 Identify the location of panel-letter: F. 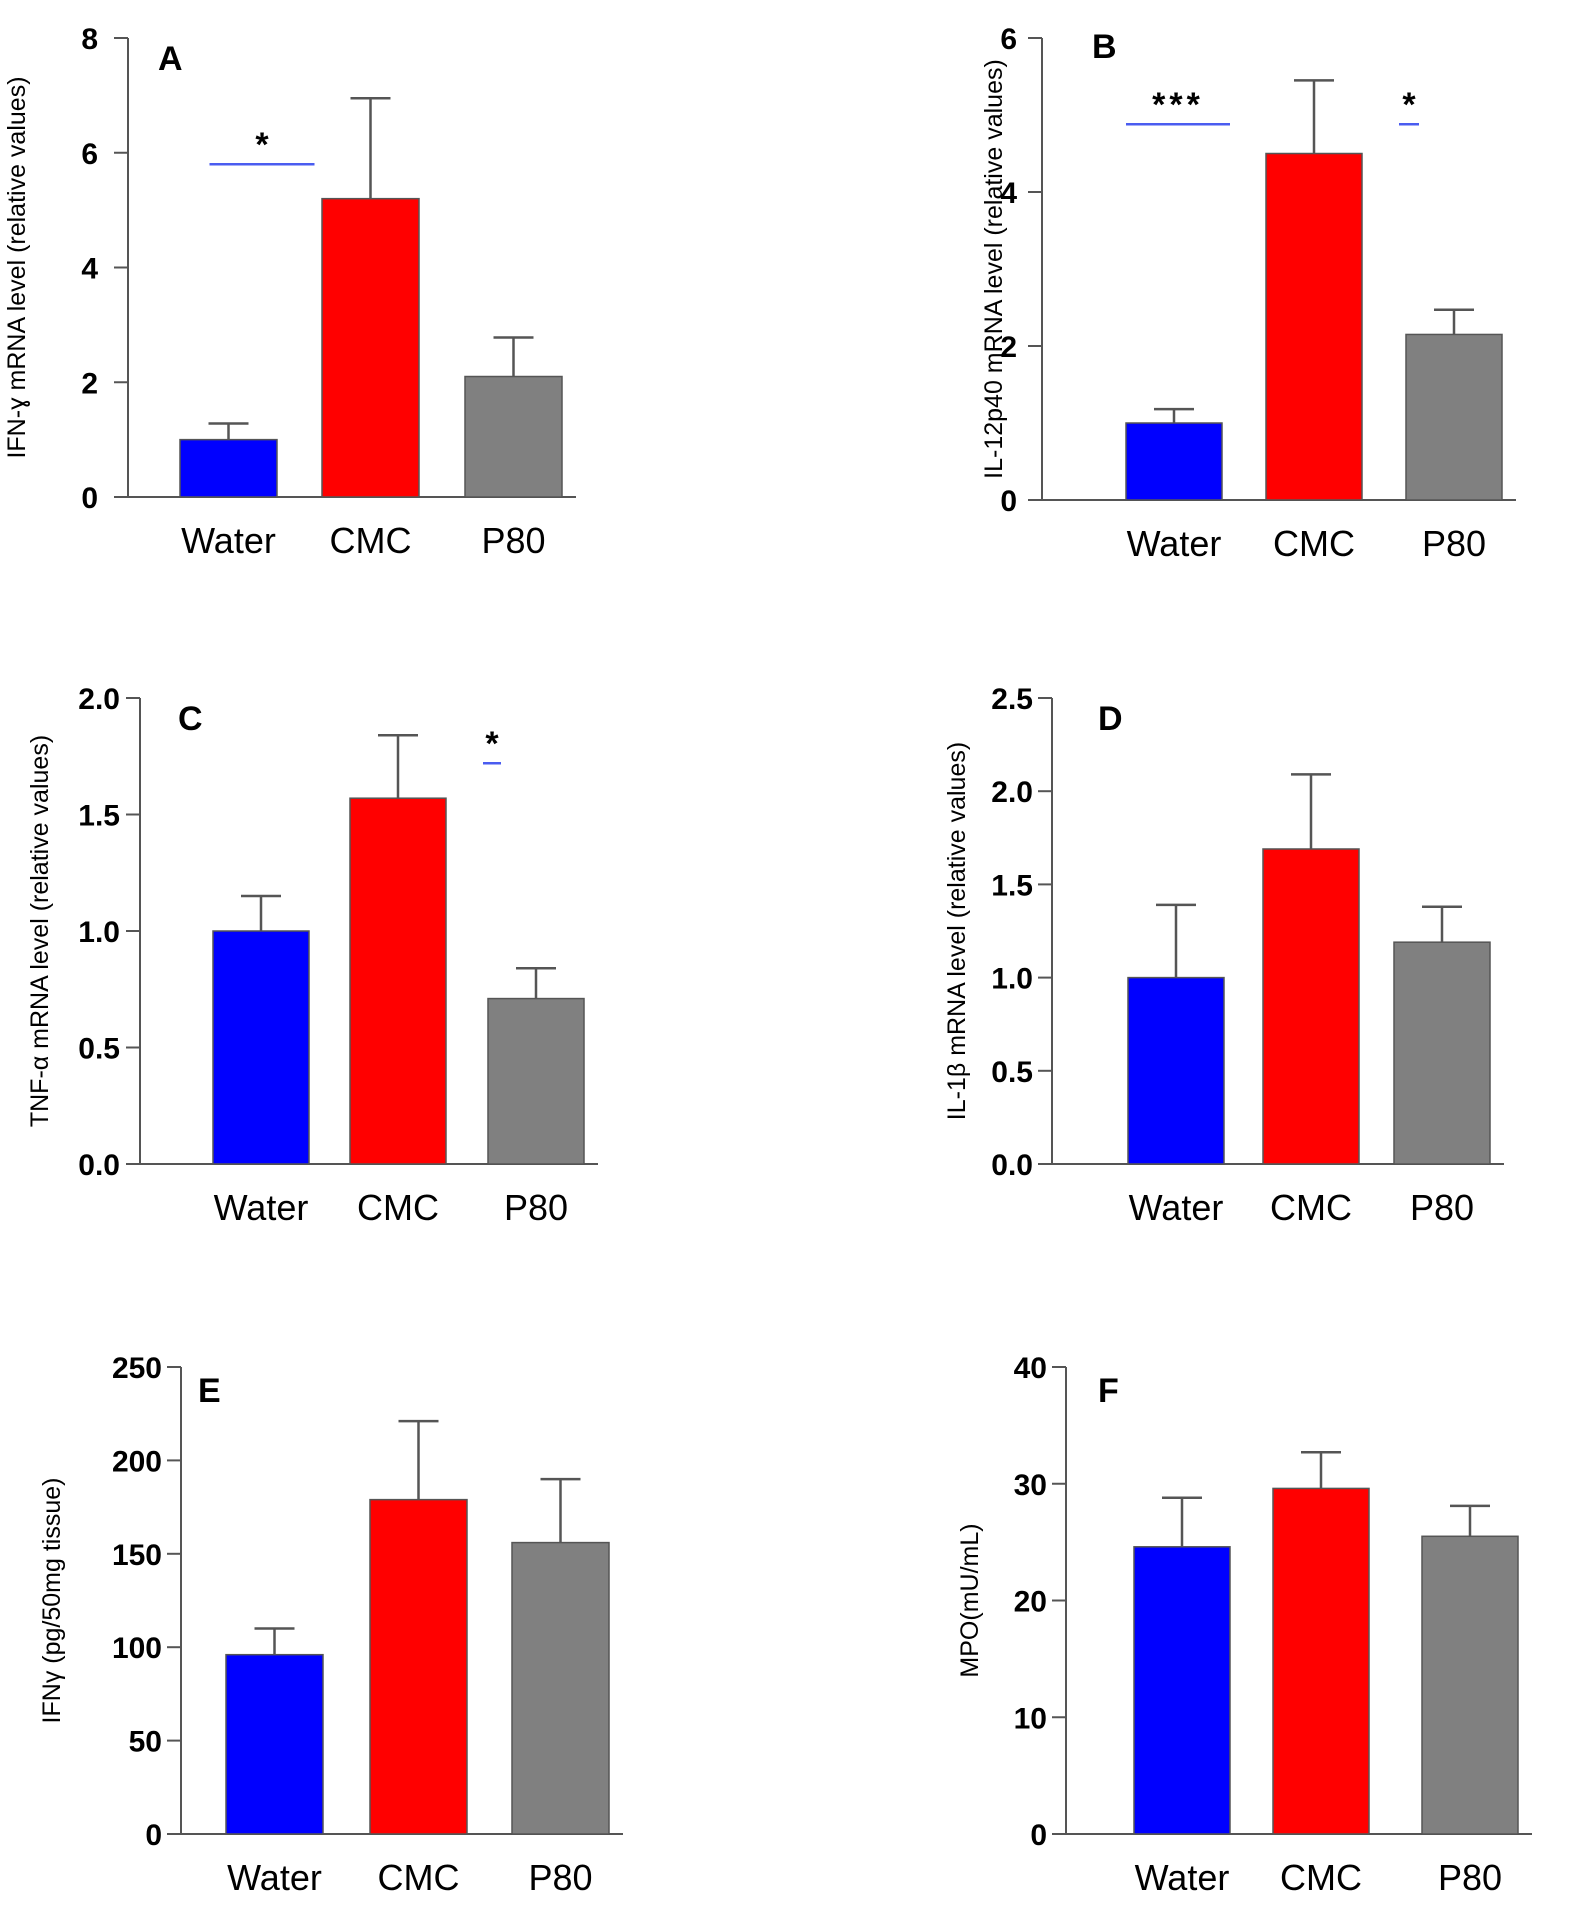
(1108, 1391).